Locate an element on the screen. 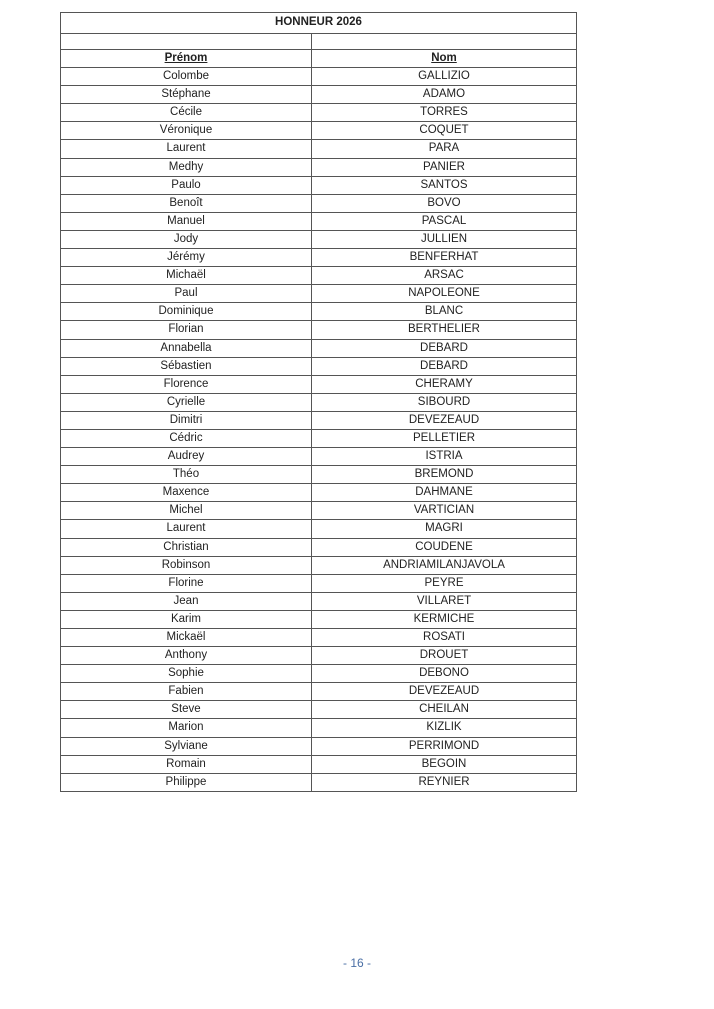  nom-cell: VARTICIAN is located at coordinates (444, 510).